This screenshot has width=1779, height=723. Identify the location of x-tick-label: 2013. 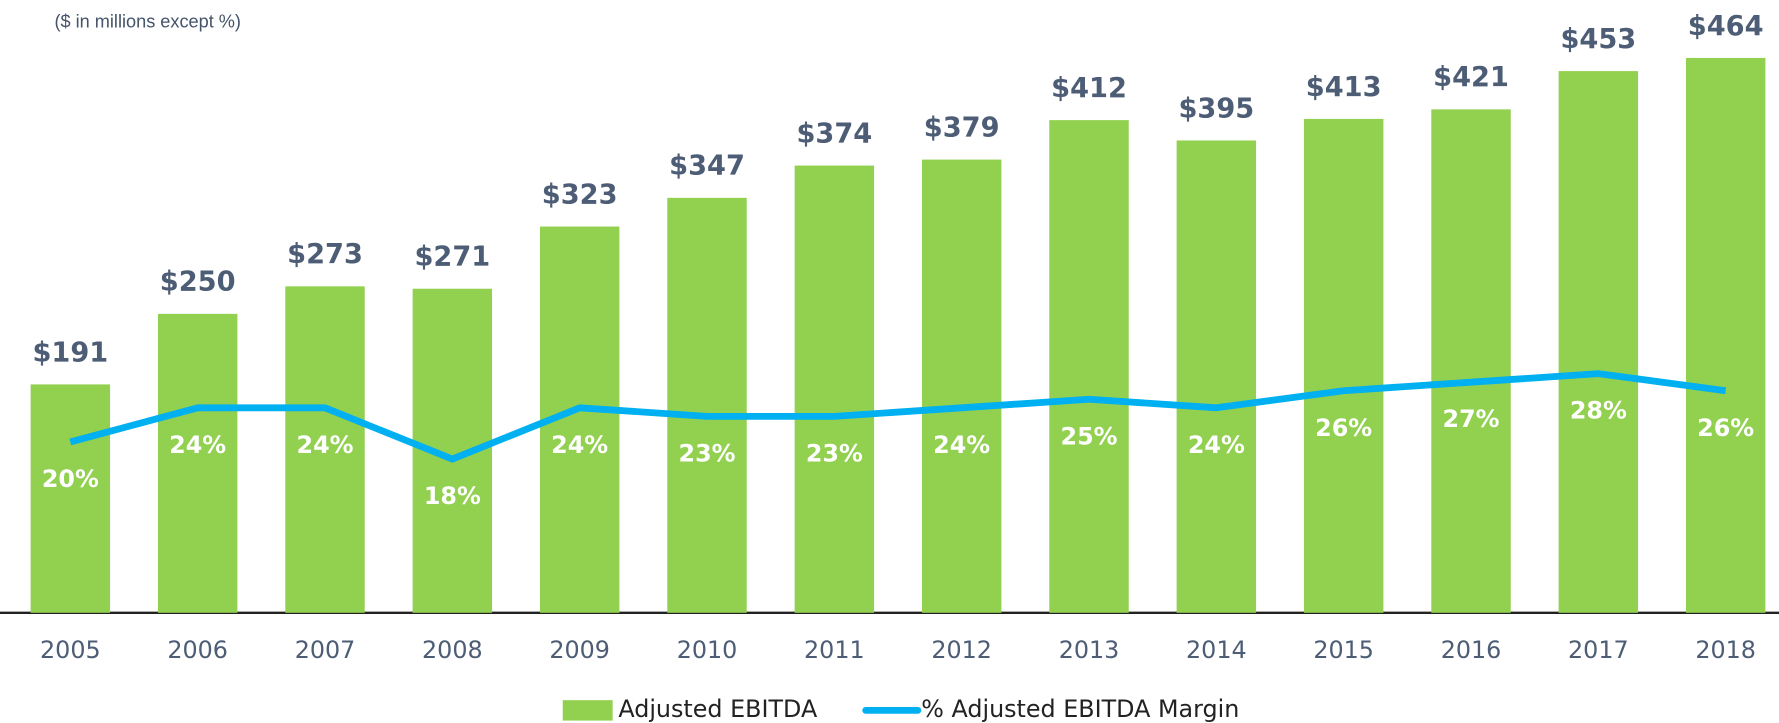
(1089, 650).